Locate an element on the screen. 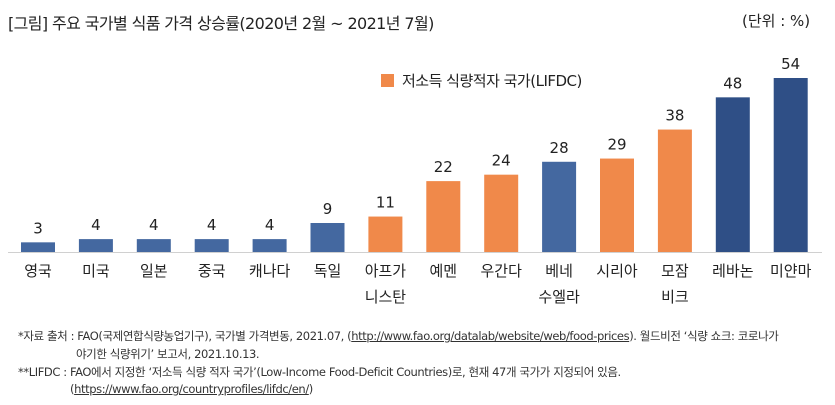 The width and height of the screenshot is (835, 405). category-label: 독일 is located at coordinates (328, 271).